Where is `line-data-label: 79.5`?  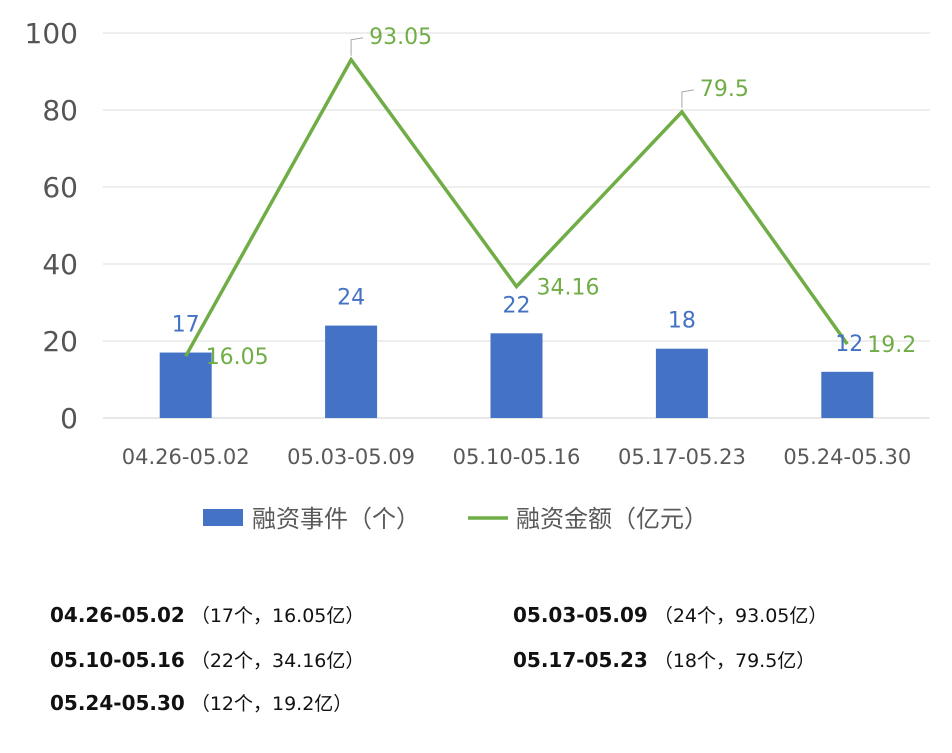
line-data-label: 79.5 is located at coordinates (724, 89).